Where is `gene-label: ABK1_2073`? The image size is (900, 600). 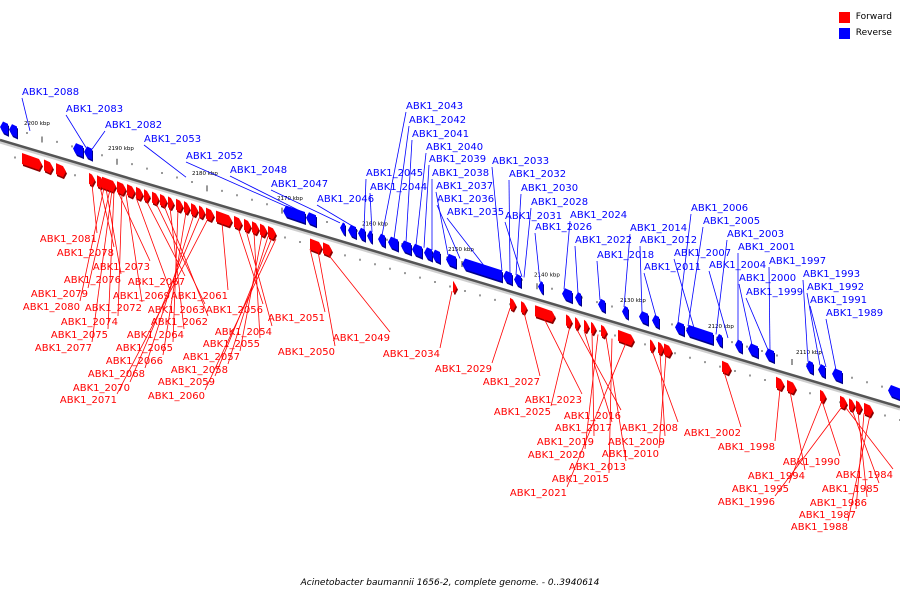
gene-label: ABK1_2073 is located at coordinates (121, 267).